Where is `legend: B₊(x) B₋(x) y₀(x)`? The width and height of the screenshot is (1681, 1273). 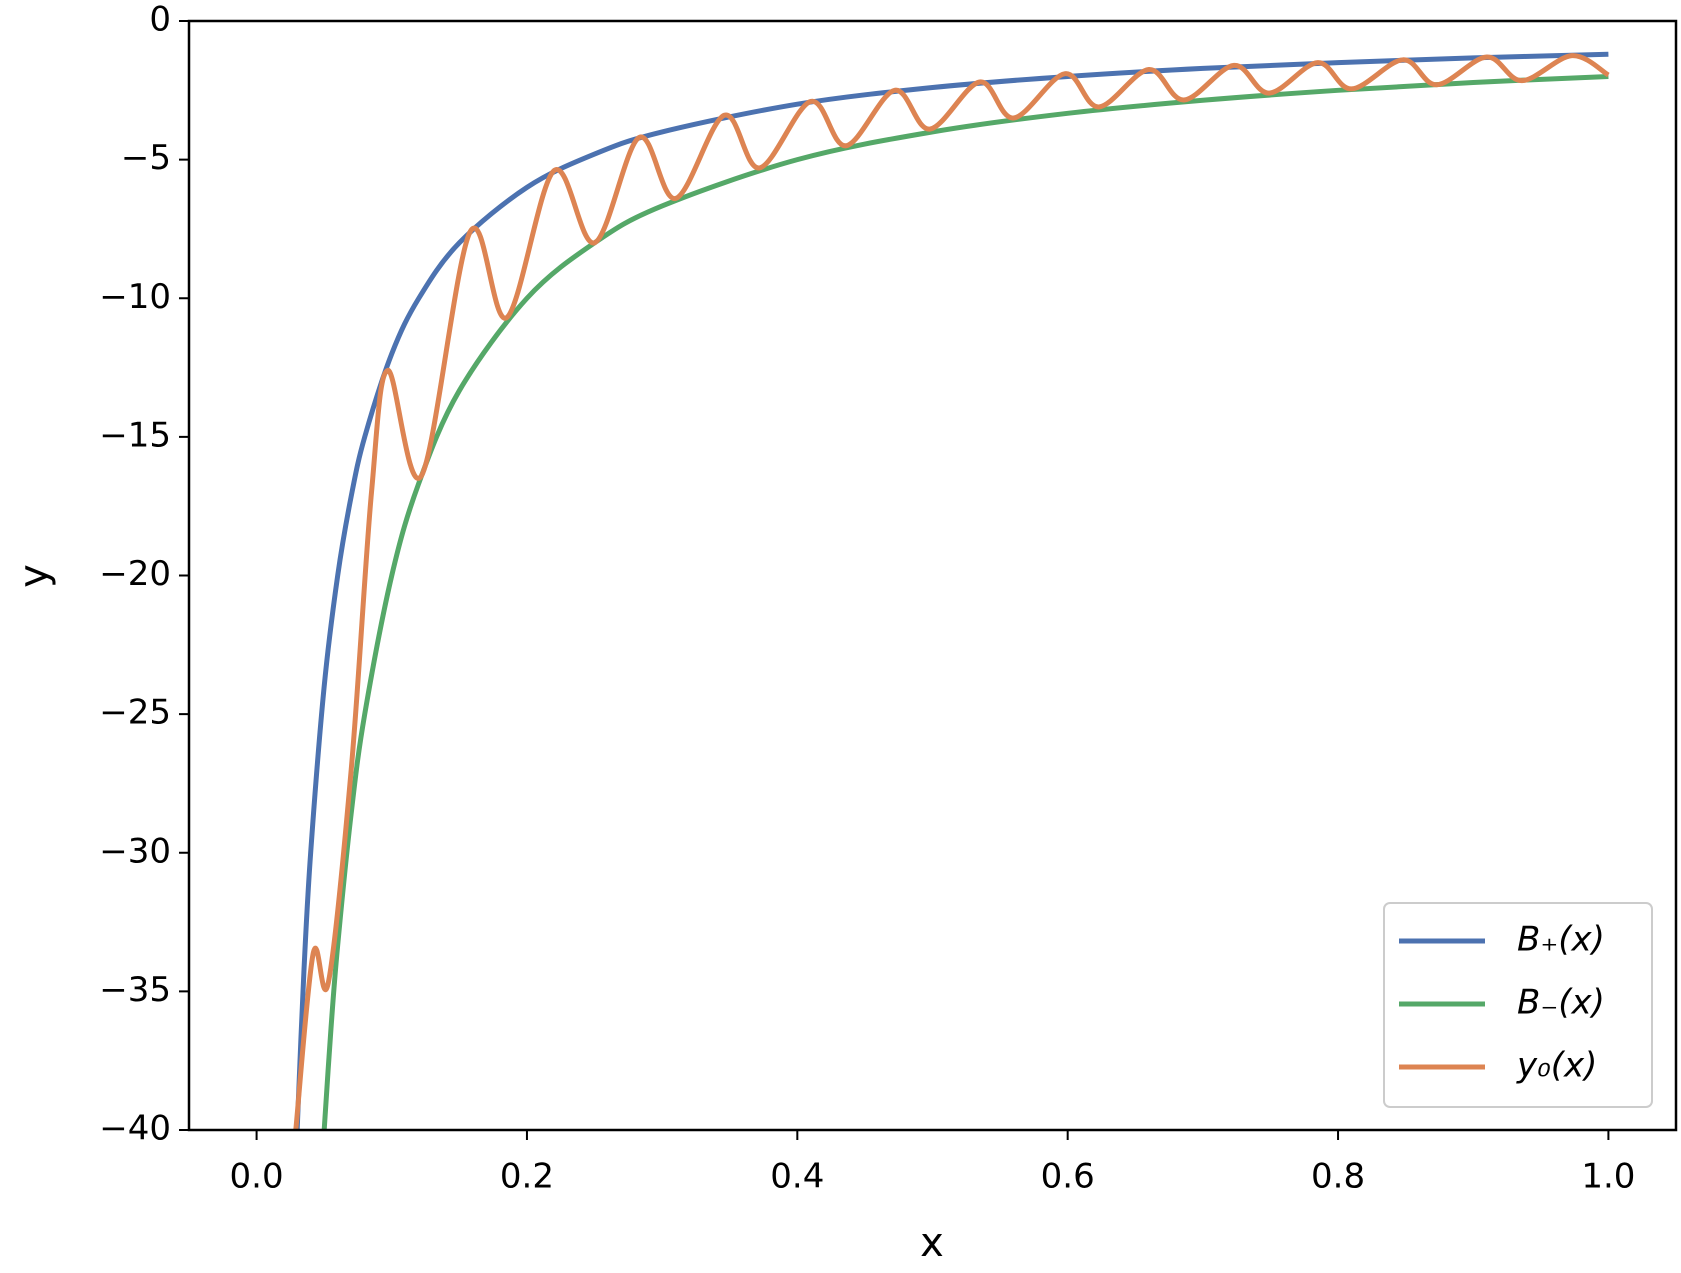
legend: B₊(x) B₋(x) y₀(x) is located at coordinates (1518, 1005).